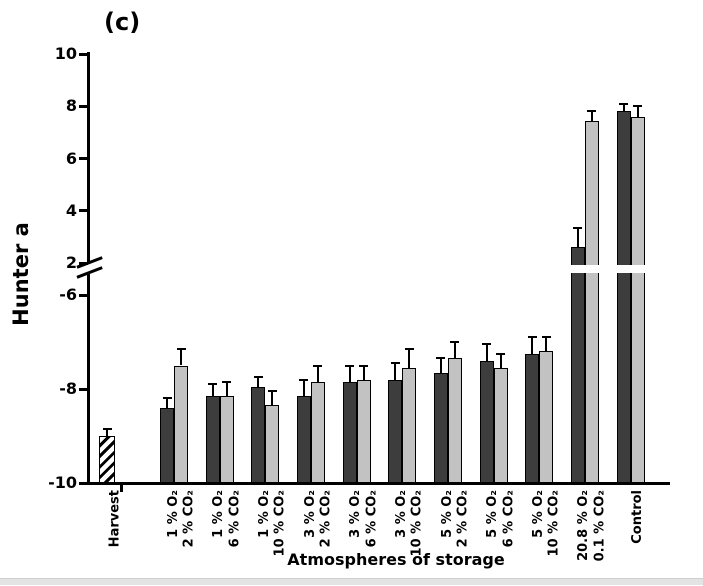 This screenshot has height=586, width=703. Describe the element at coordinates (21, 274) in the screenshot. I see `y-axis-title: Hunter a` at that location.